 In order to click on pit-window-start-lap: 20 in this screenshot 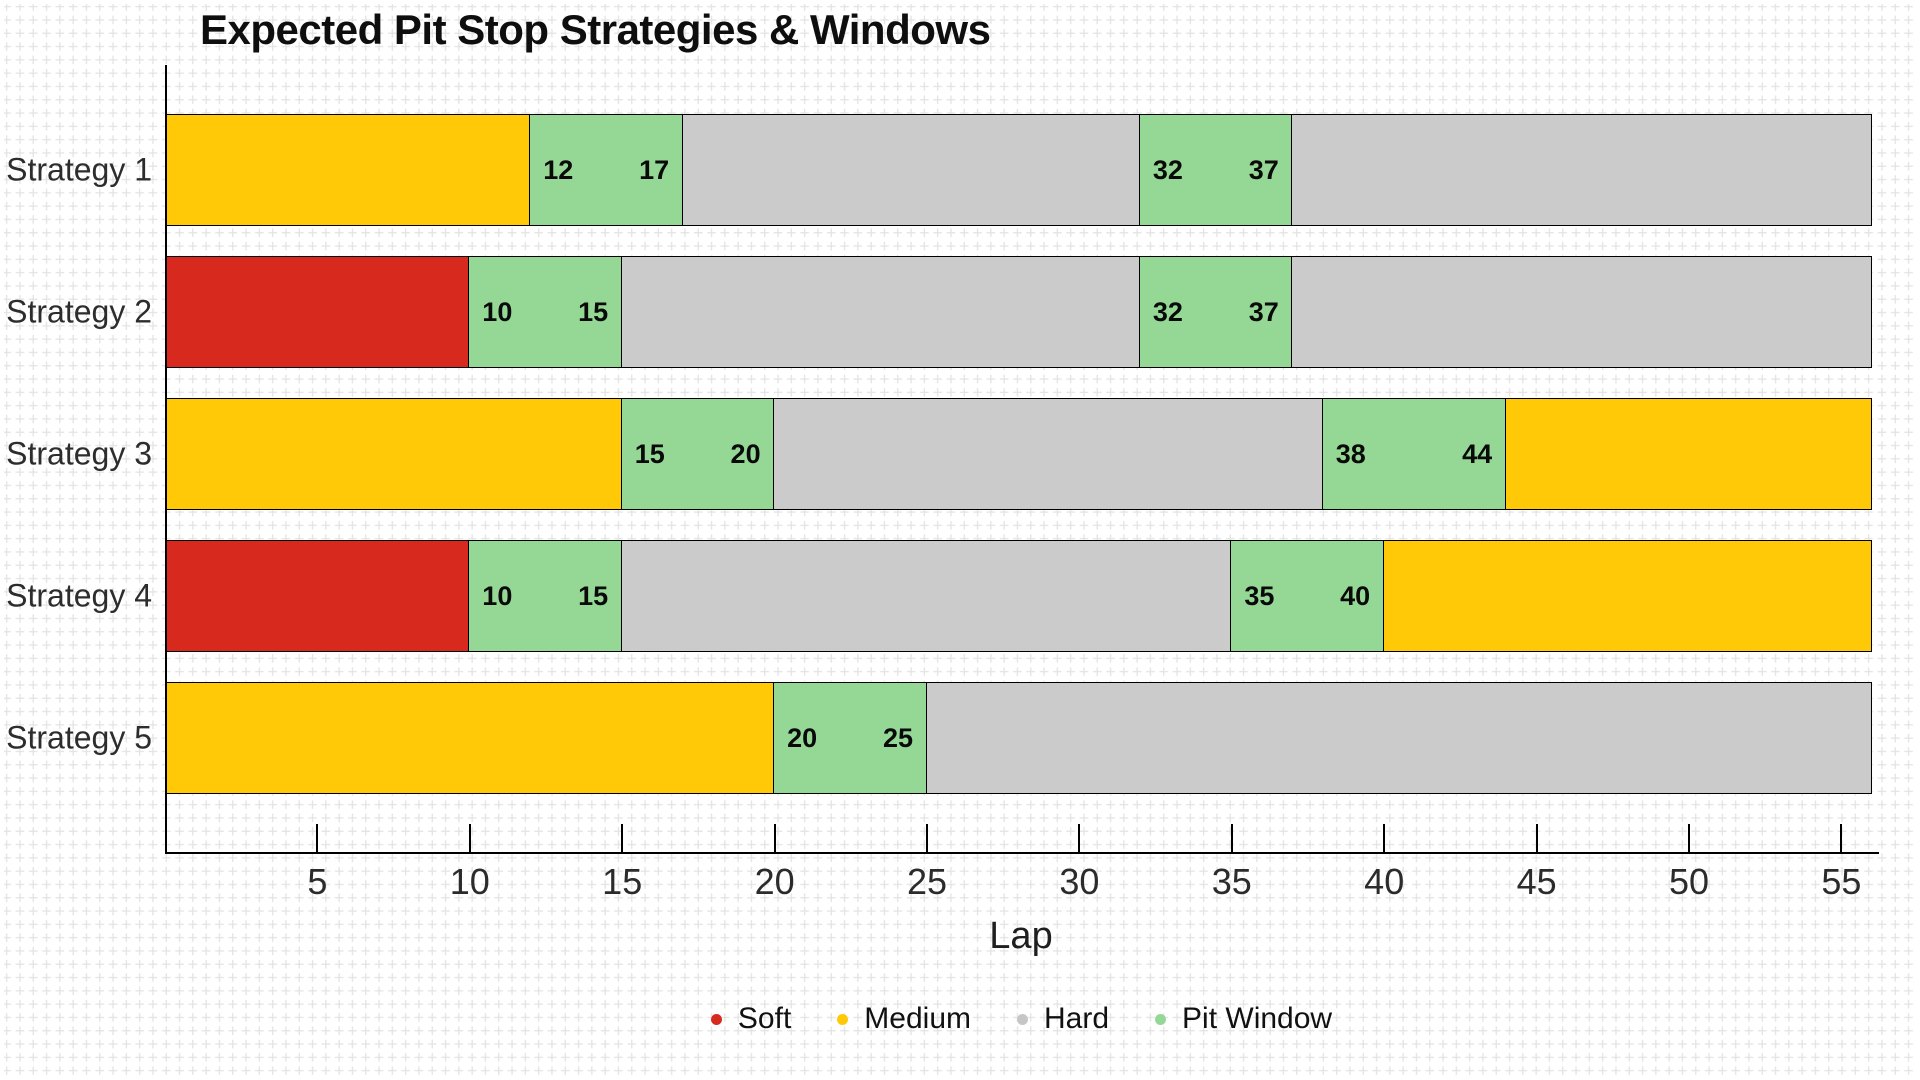, I will do `click(802, 737)`.